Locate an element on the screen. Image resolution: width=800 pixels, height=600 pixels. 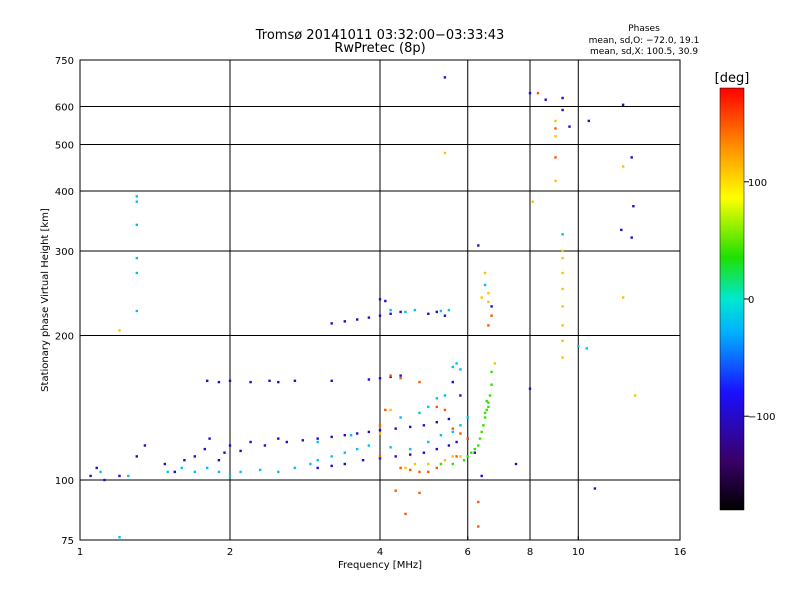
x-tick-label: 8 is located at coordinates (530, 552).